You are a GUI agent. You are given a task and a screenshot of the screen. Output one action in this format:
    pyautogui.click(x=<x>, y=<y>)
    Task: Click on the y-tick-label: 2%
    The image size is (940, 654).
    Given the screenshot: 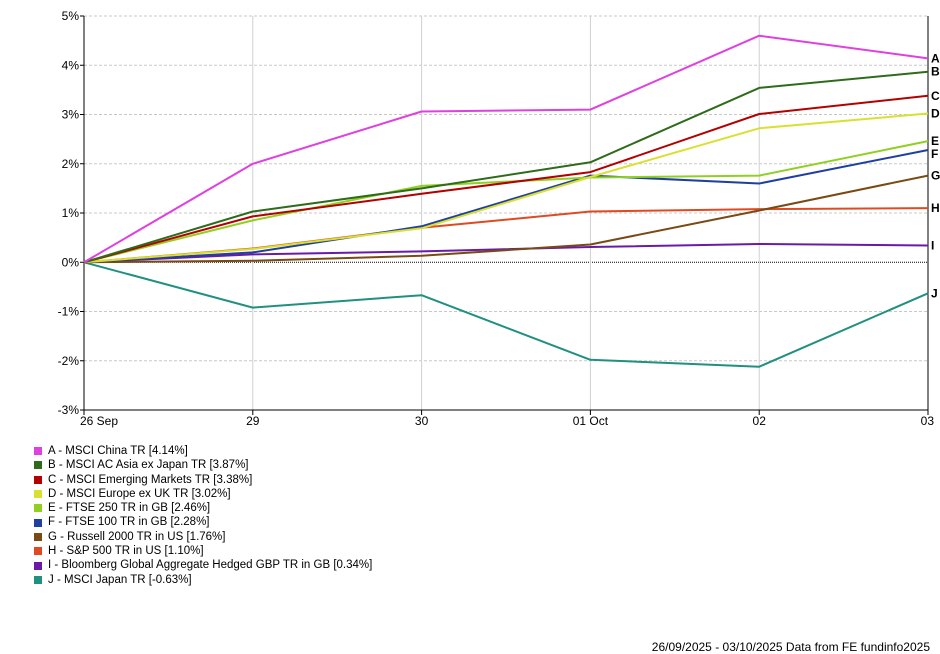 What is the action you would take?
    pyautogui.click(x=71, y=164)
    